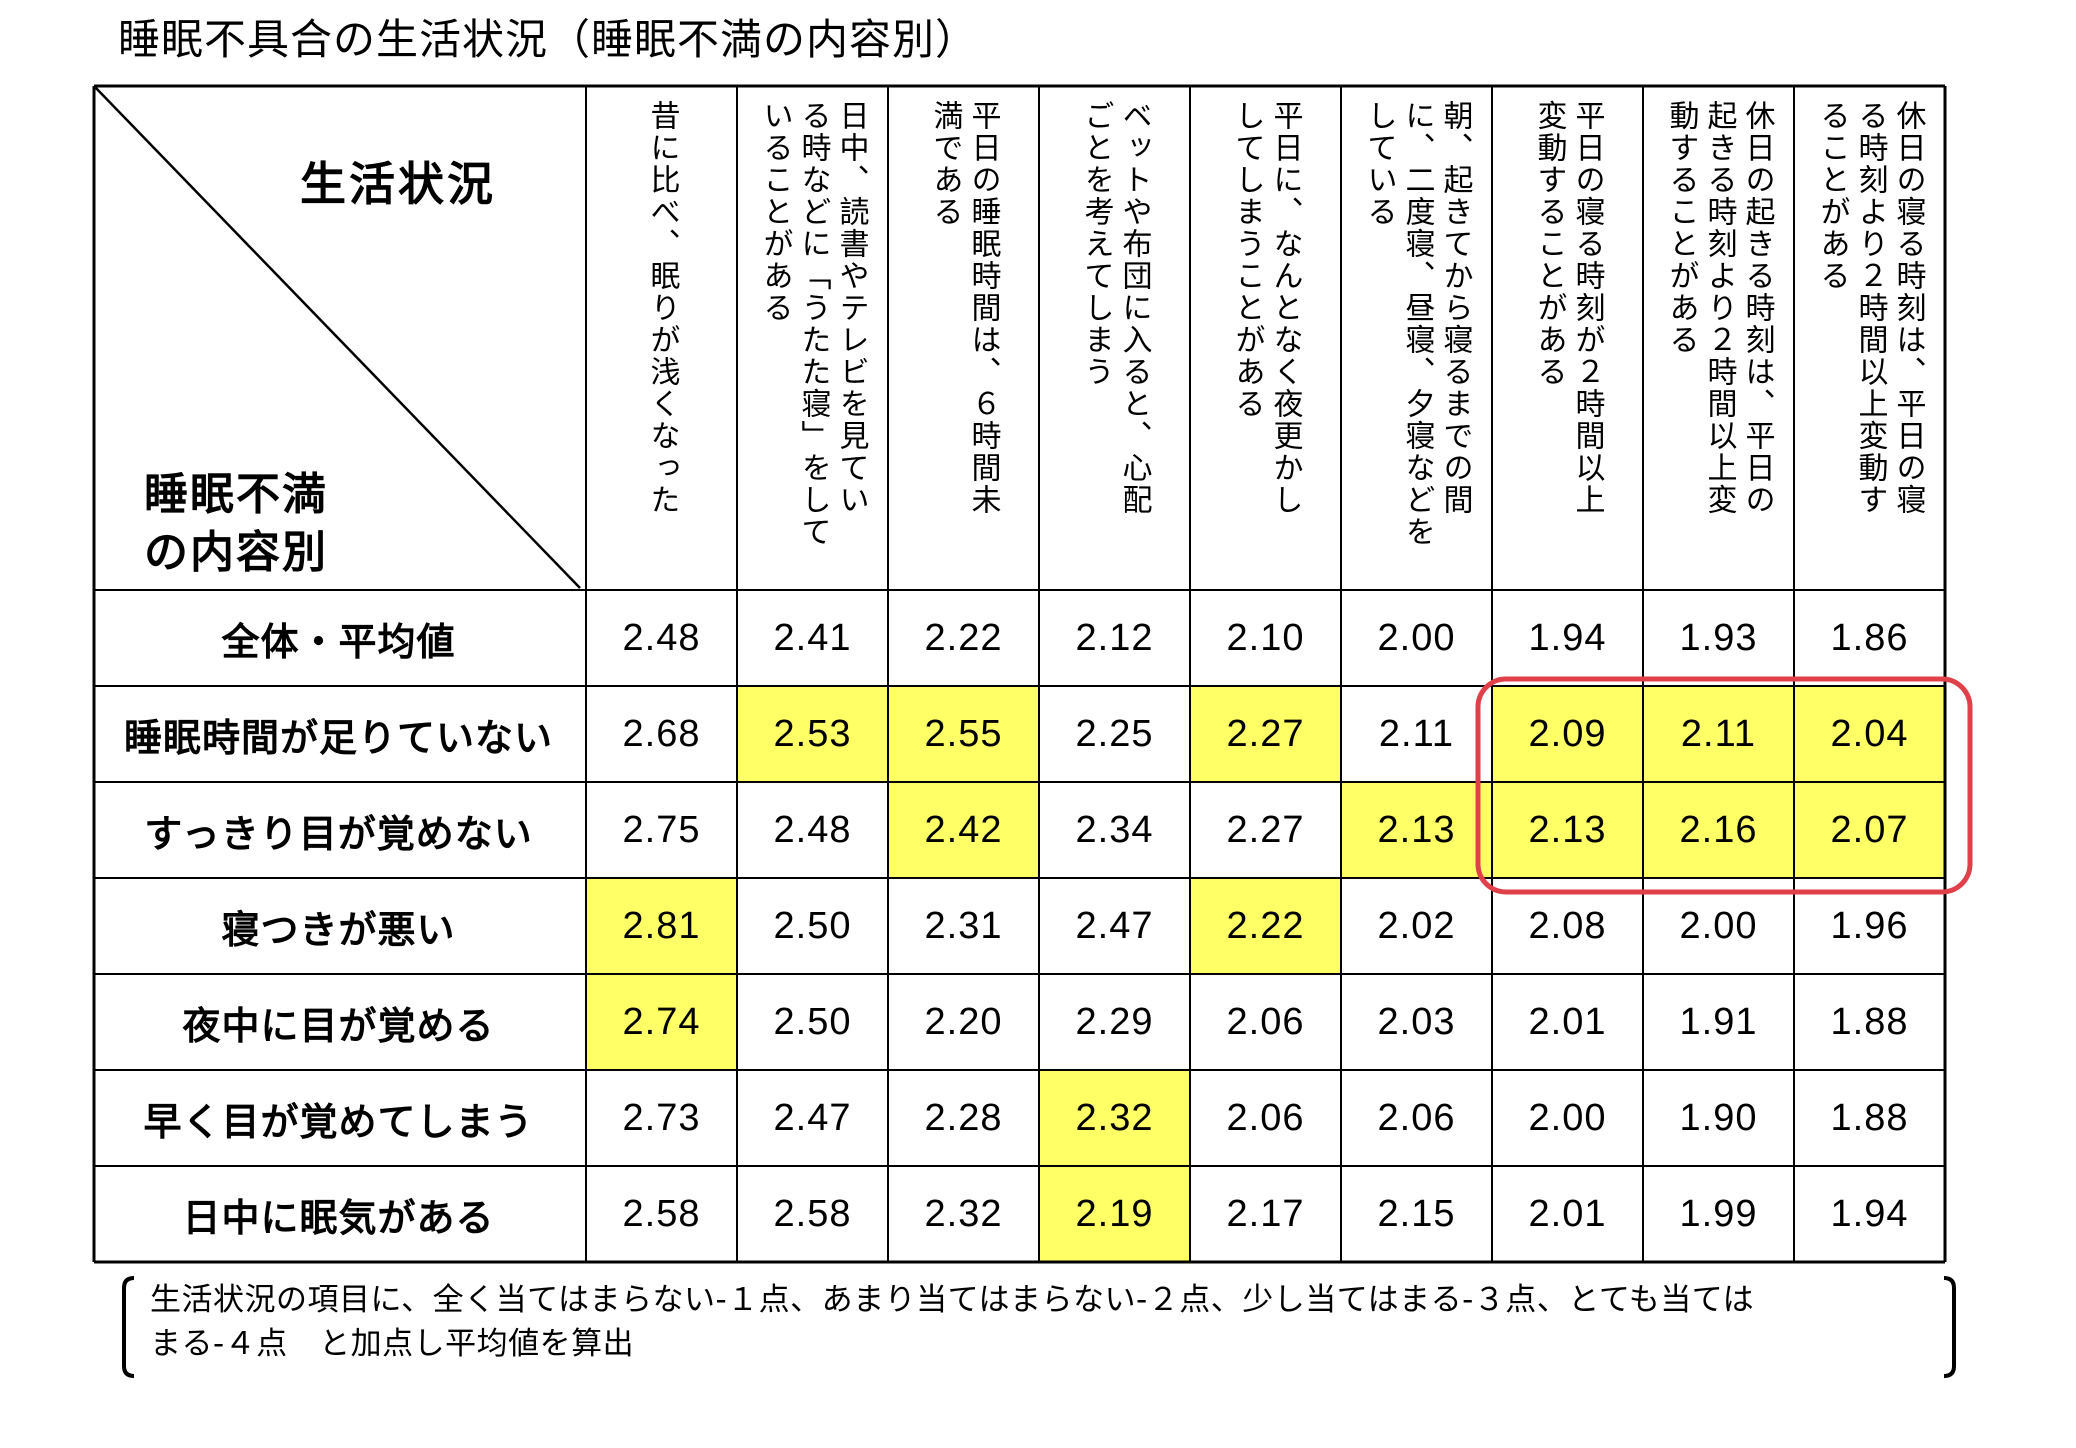  Describe the element at coordinates (851, 308) in the screenshot. I see `column-header-line: 日中、読書やテレビを見てい` at that location.